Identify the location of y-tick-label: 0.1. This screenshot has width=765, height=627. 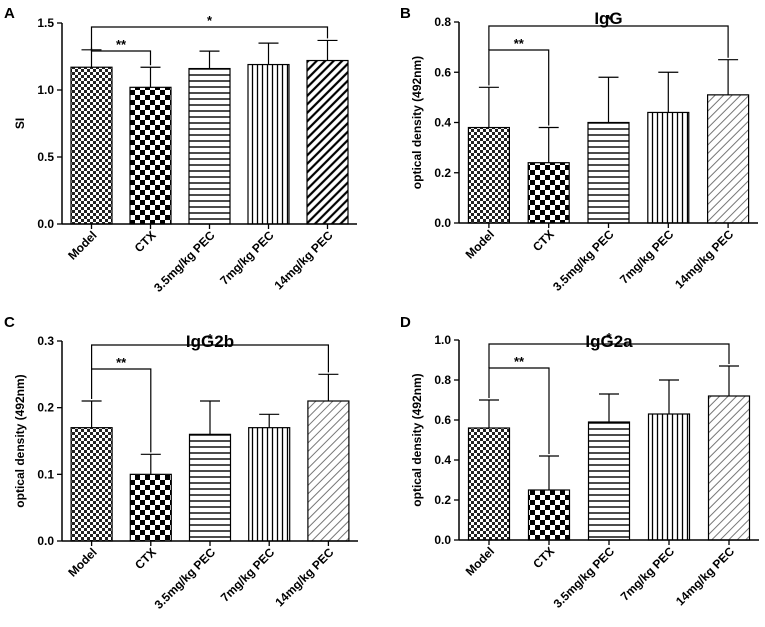
(45, 474).